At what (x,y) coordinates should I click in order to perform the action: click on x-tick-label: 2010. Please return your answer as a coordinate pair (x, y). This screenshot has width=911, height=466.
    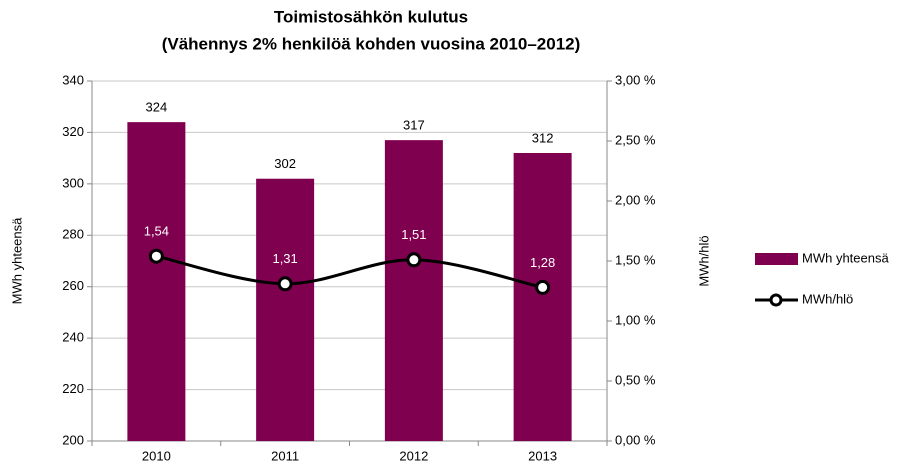
    Looking at the image, I should click on (156, 455).